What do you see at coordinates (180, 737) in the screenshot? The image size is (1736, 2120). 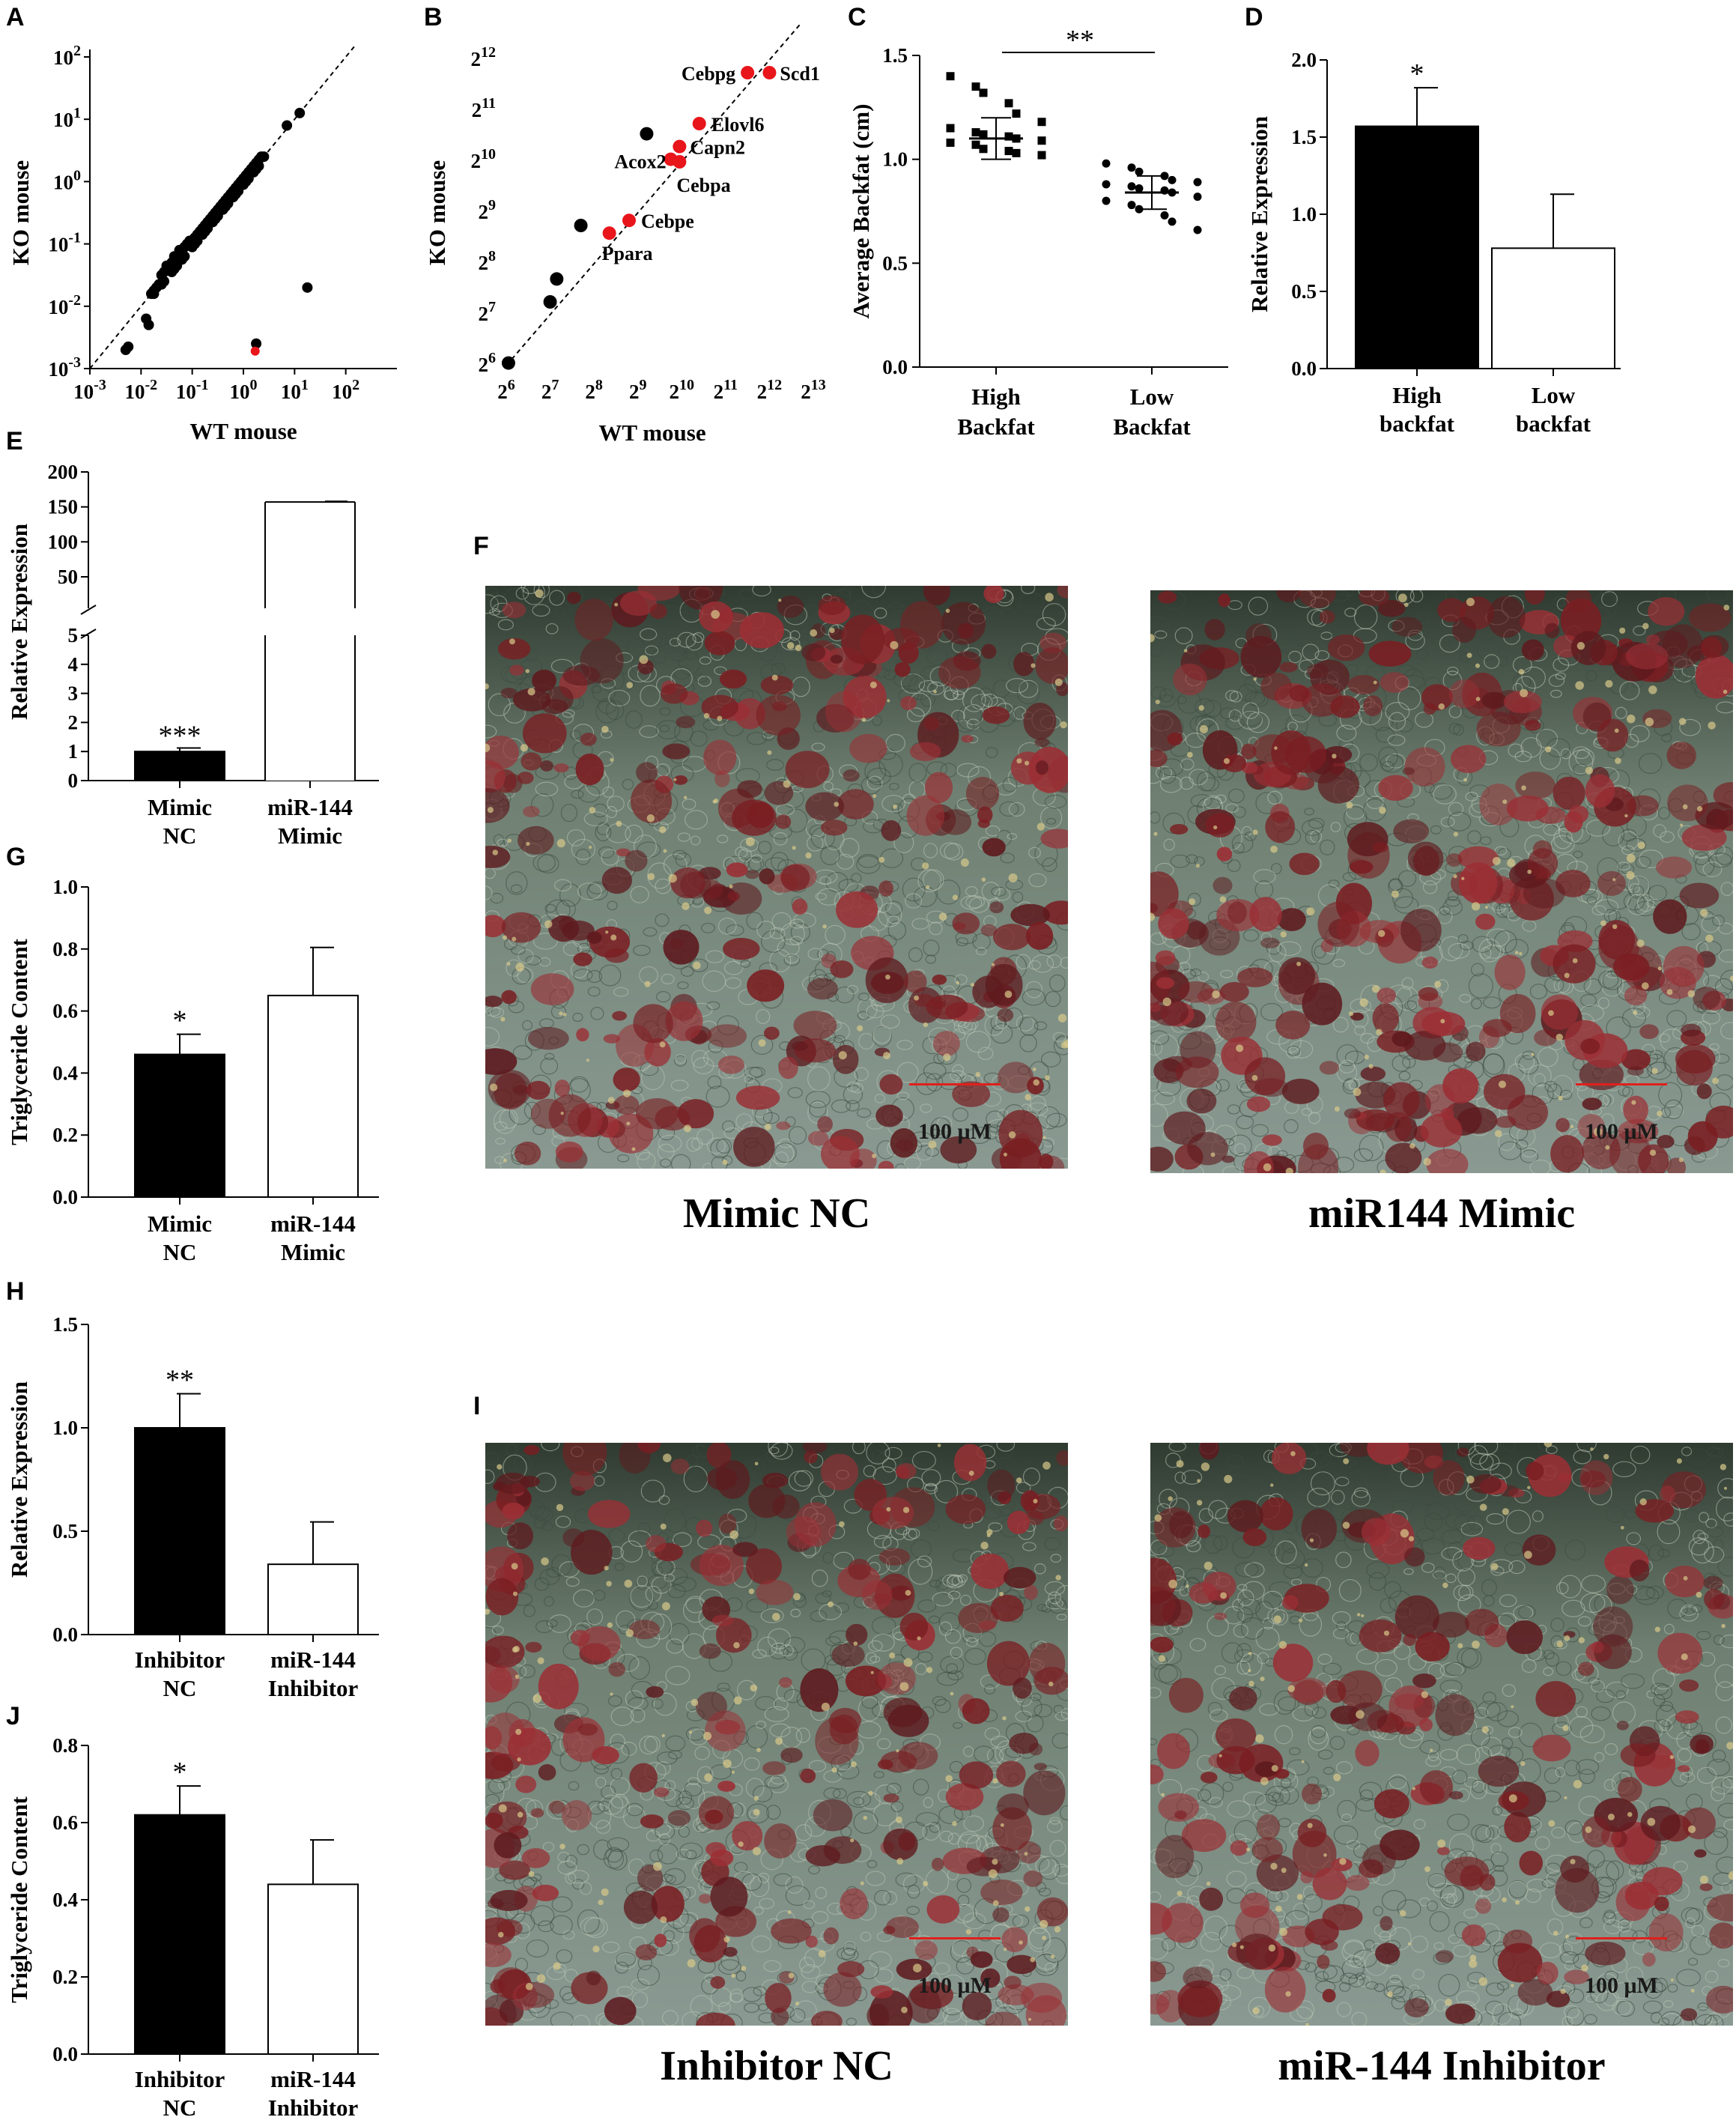 I see `significance-label: ***` at bounding box center [180, 737].